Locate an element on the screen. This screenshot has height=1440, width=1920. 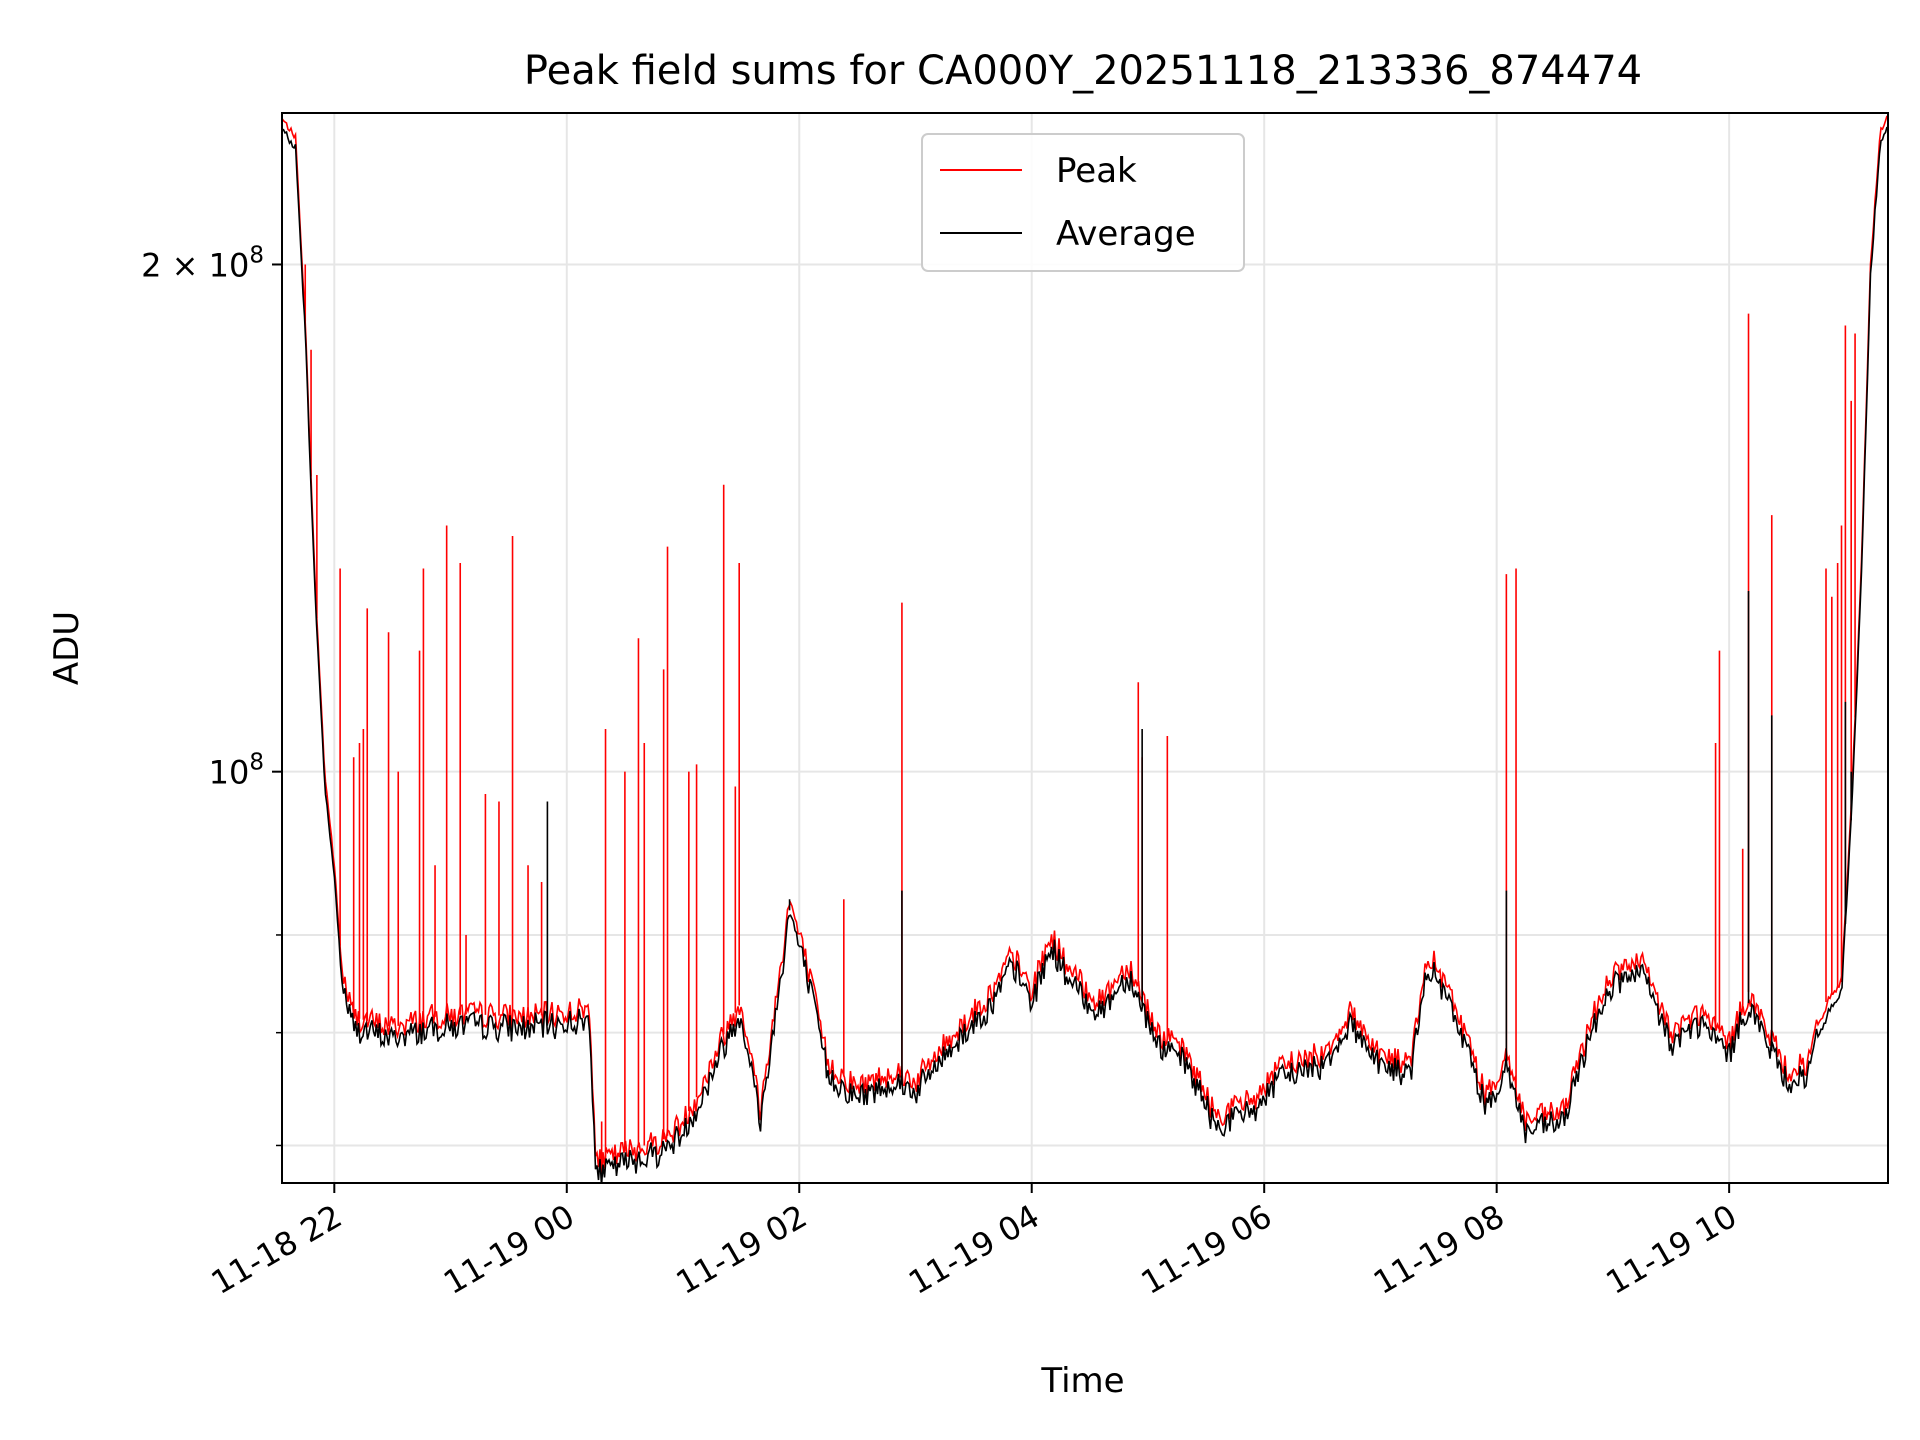
y-tick-label: 108 is located at coordinates (236, 771).